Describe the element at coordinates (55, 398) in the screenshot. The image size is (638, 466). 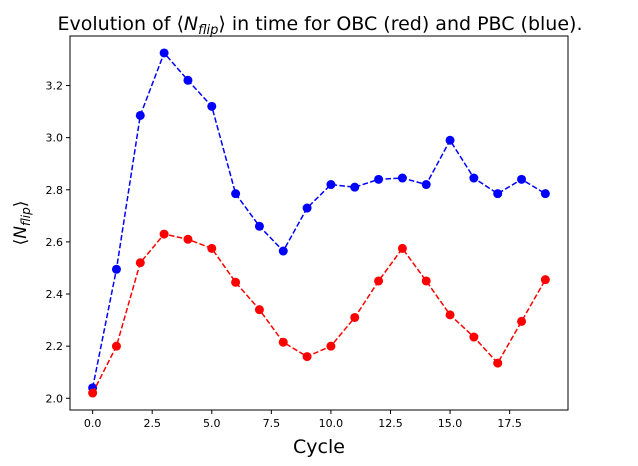
I see `y-tick-label: 2.0` at that location.